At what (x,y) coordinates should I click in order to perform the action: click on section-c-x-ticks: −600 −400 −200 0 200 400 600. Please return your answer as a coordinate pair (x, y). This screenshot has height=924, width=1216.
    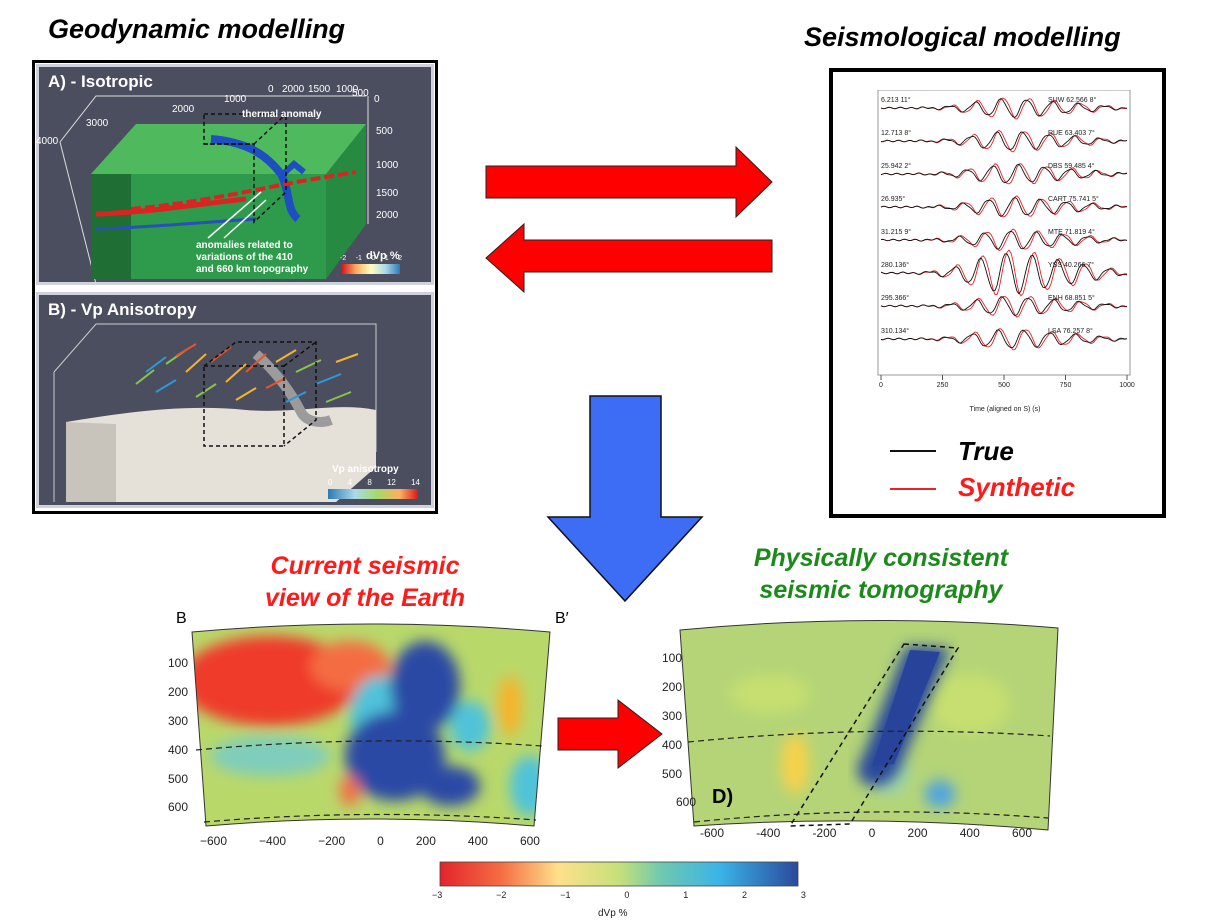
    Looking at the image, I should click on (370, 841).